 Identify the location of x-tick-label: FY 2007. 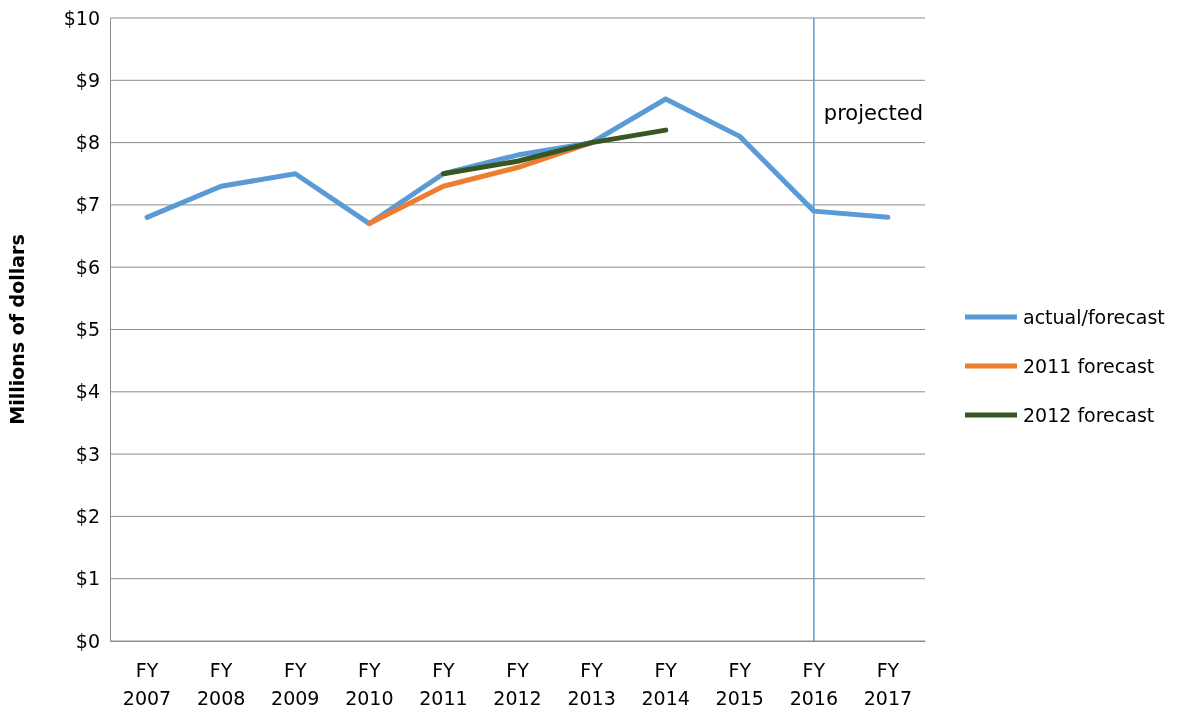
(147, 684).